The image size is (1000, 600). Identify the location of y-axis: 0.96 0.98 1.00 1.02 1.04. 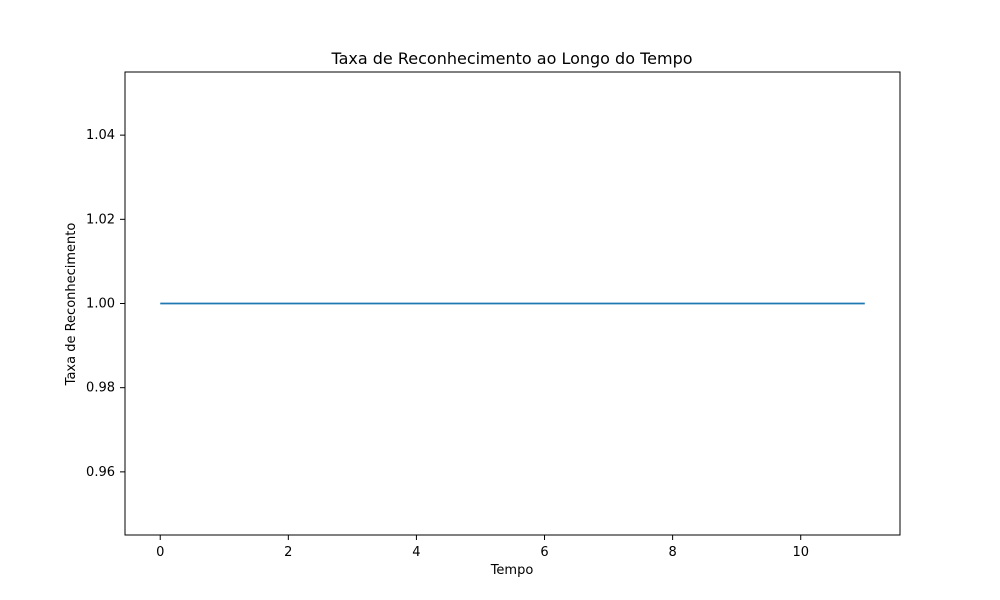
(105, 304).